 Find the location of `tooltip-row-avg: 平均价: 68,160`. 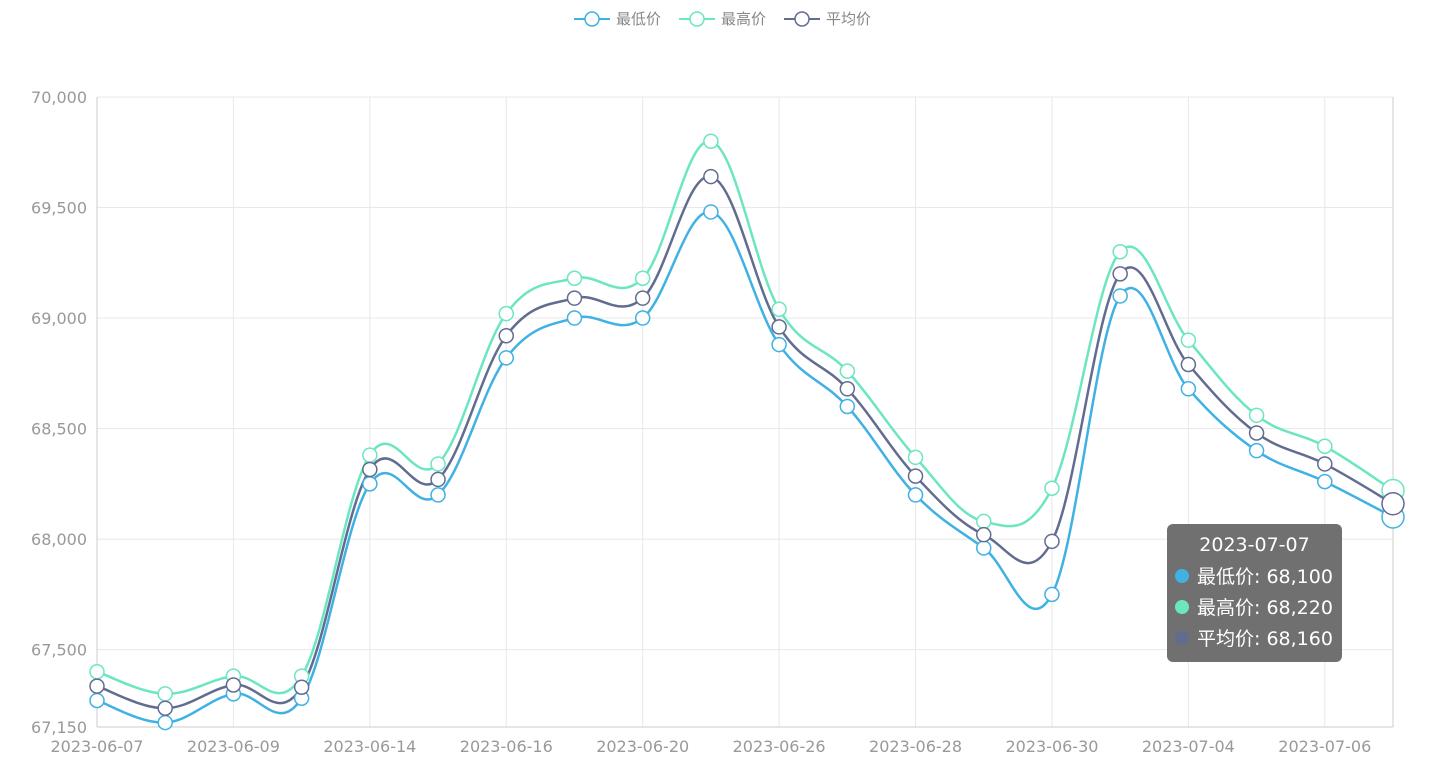

tooltip-row-avg: 平均价: 68,160 is located at coordinates (1258, 637).